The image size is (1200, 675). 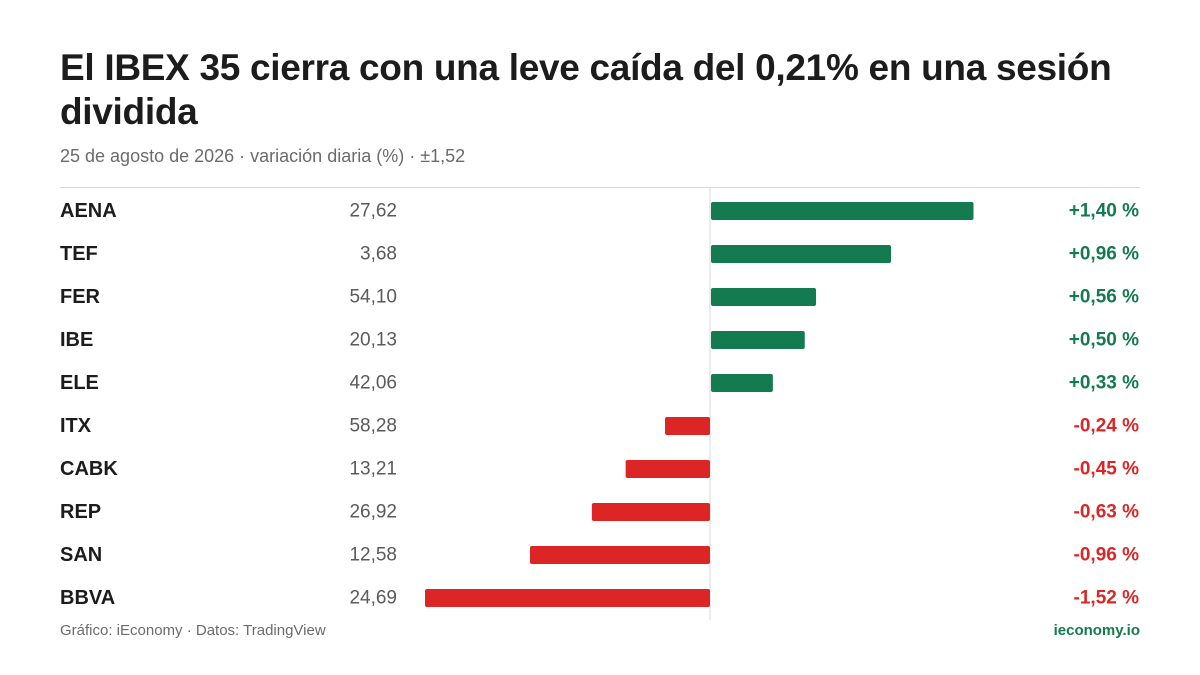 What do you see at coordinates (373, 426) in the screenshot?
I see `price-label: 58,28` at bounding box center [373, 426].